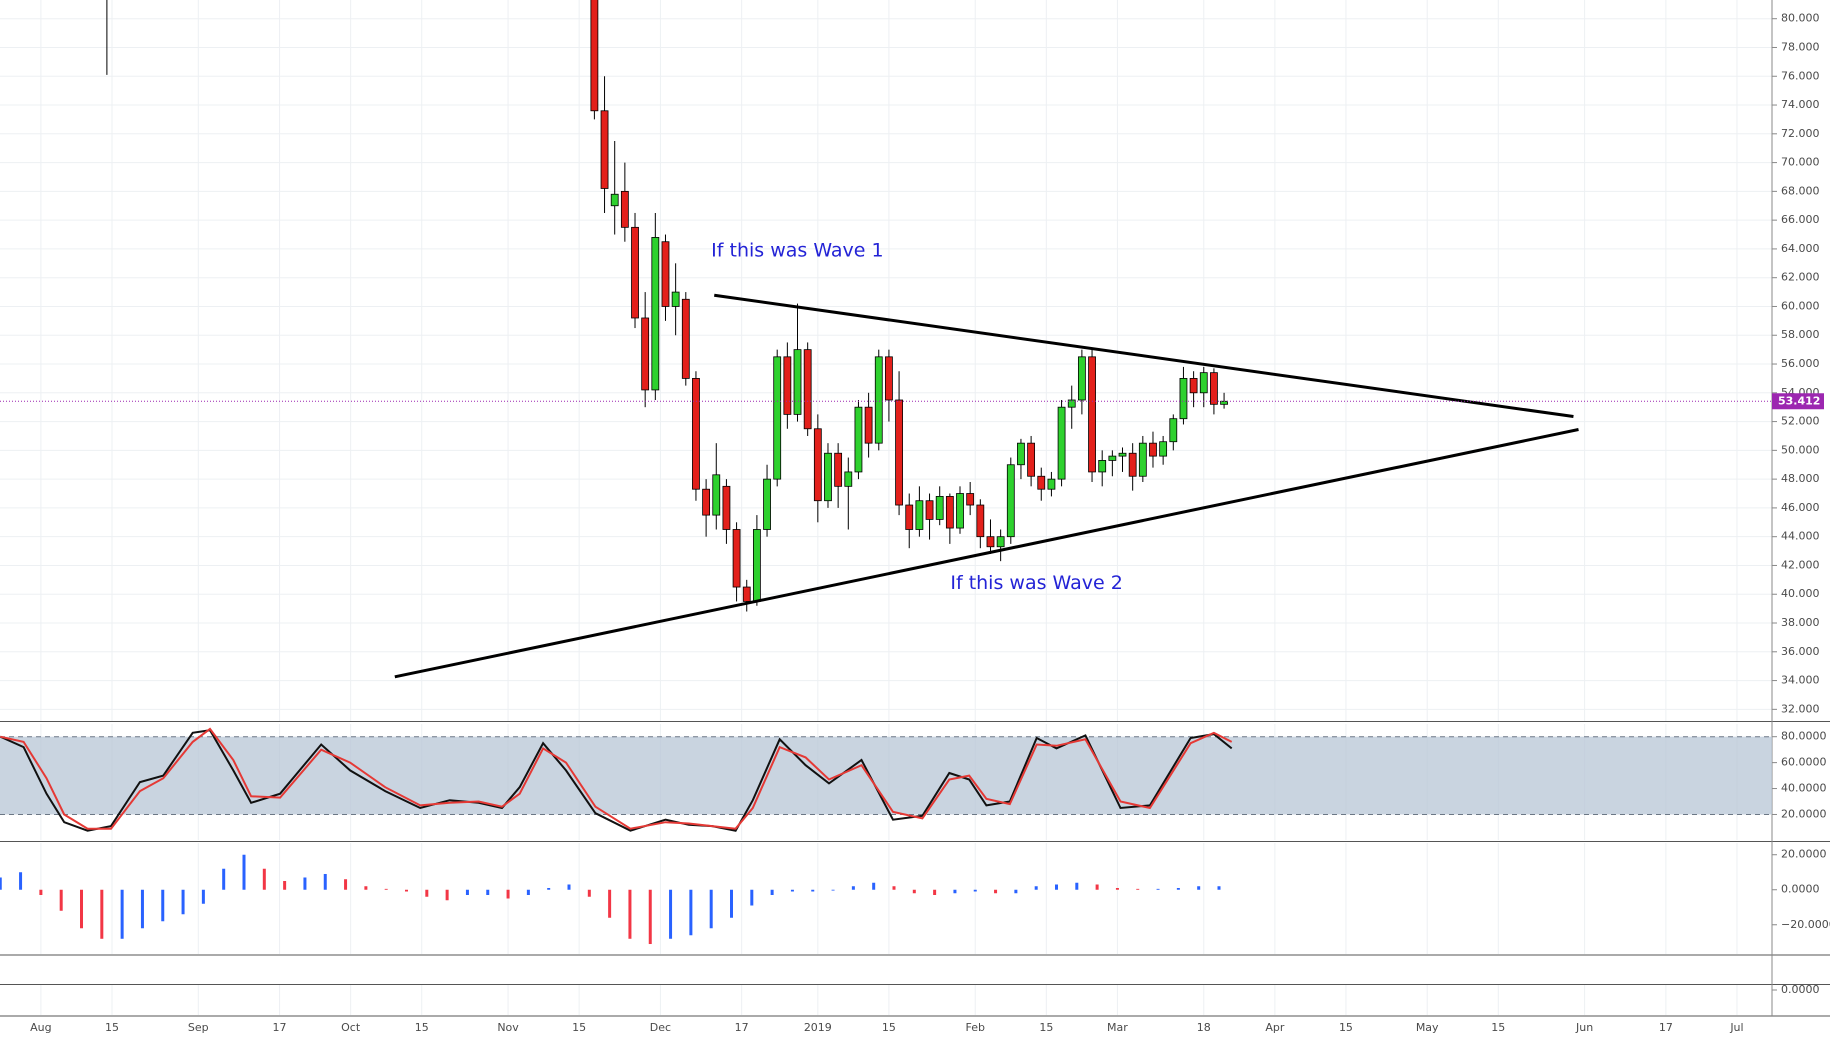 This screenshot has height=1039, width=1830. I want to click on x-tick-label: Jun, so click(1584, 1027).